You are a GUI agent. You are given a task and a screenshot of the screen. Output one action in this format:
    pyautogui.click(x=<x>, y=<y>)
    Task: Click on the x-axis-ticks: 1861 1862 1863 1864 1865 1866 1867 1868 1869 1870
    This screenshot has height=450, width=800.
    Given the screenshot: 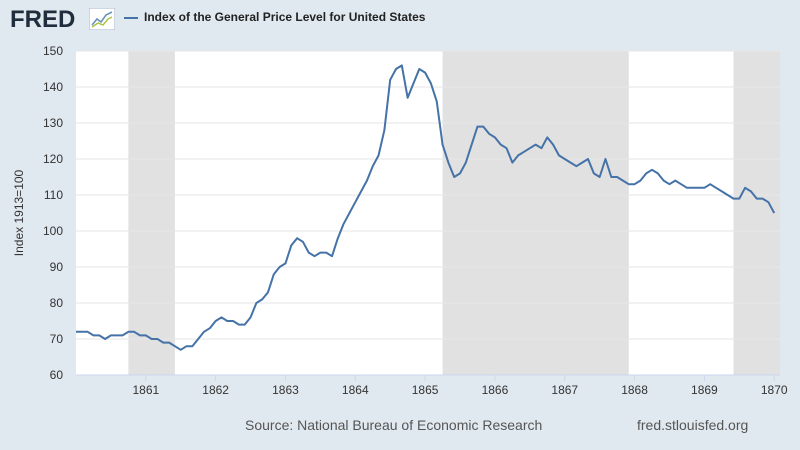 What is the action you would take?
    pyautogui.click(x=432, y=385)
    